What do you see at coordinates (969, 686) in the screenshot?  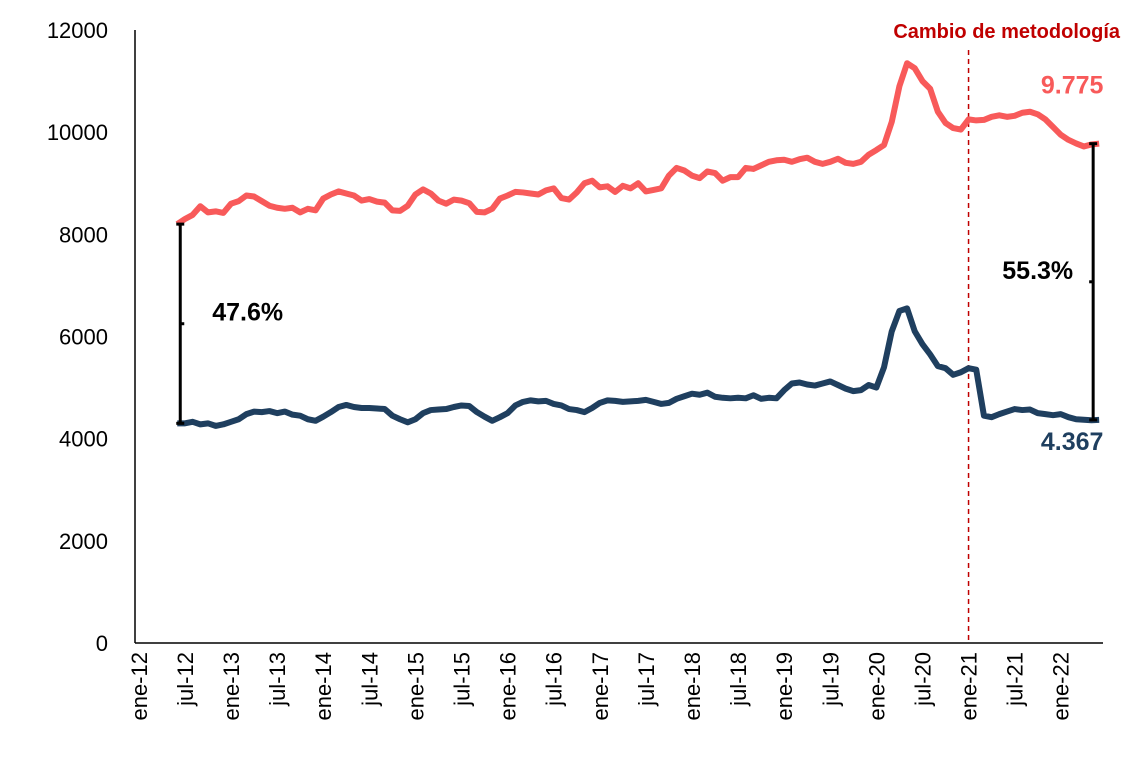 I see `x-tick-label: ene-21` at bounding box center [969, 686].